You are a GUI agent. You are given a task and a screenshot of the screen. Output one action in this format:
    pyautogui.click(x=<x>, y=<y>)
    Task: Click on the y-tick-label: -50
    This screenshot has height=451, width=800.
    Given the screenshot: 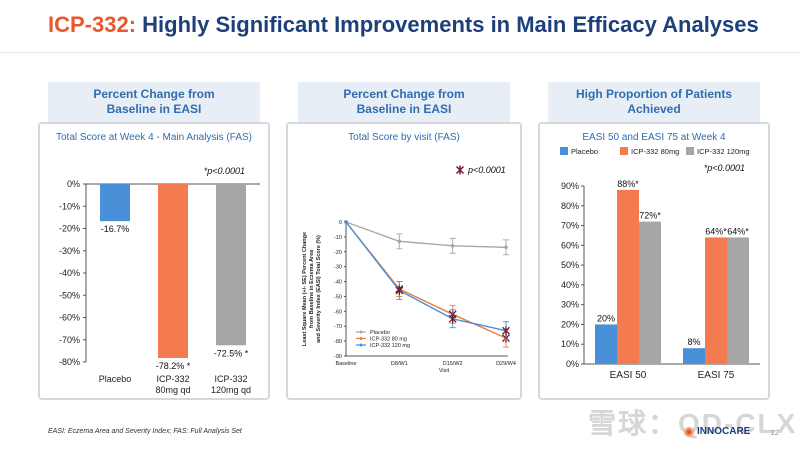 What is the action you would take?
    pyautogui.click(x=338, y=297)
    